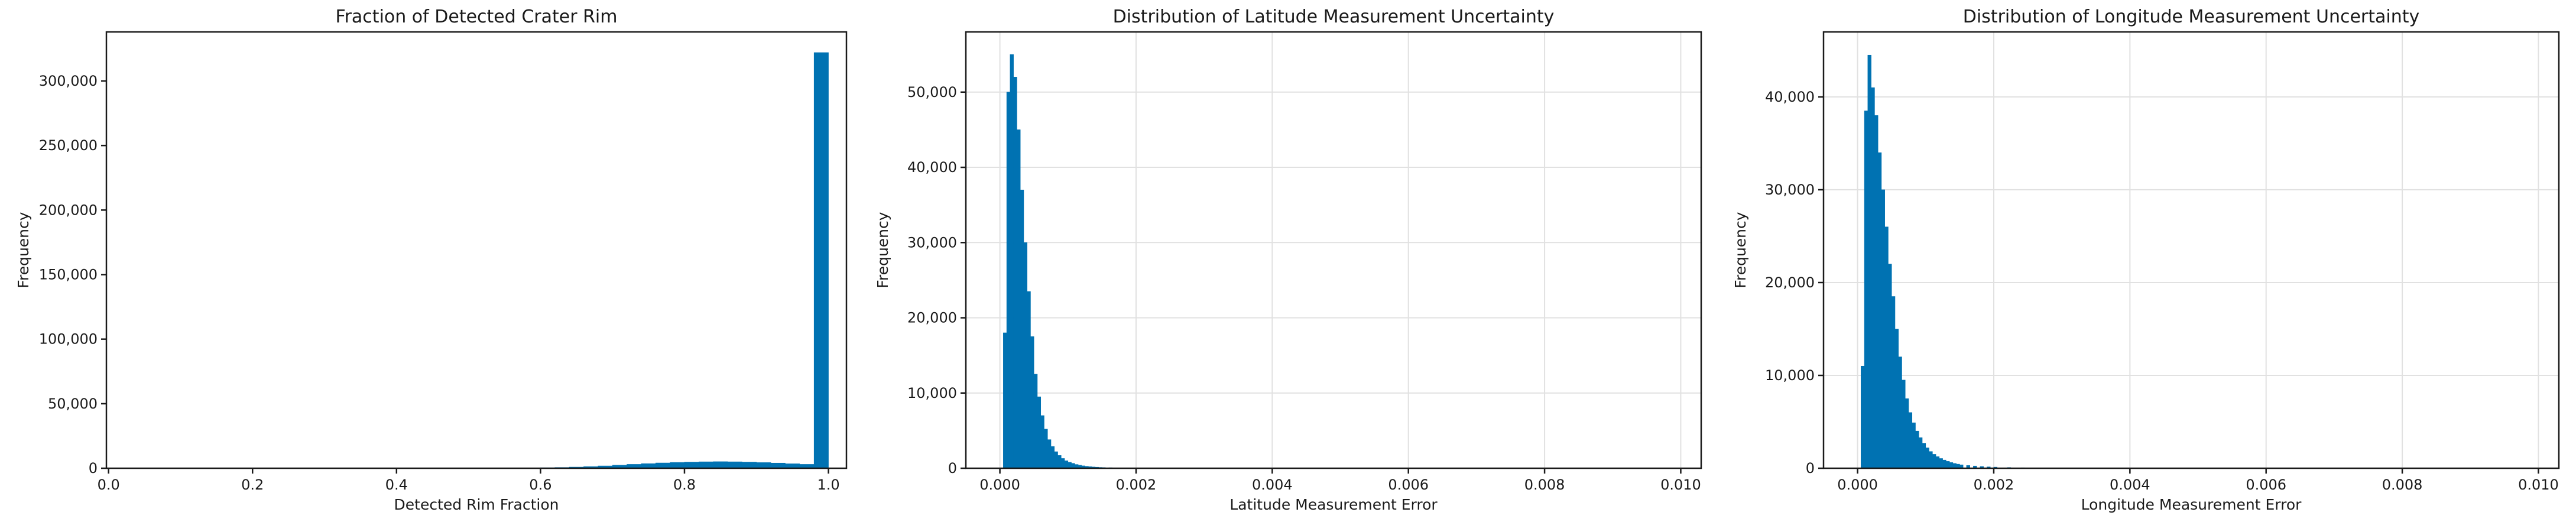 The image size is (2576, 525). I want to click on x-tick-label: 1.0, so click(828, 485).